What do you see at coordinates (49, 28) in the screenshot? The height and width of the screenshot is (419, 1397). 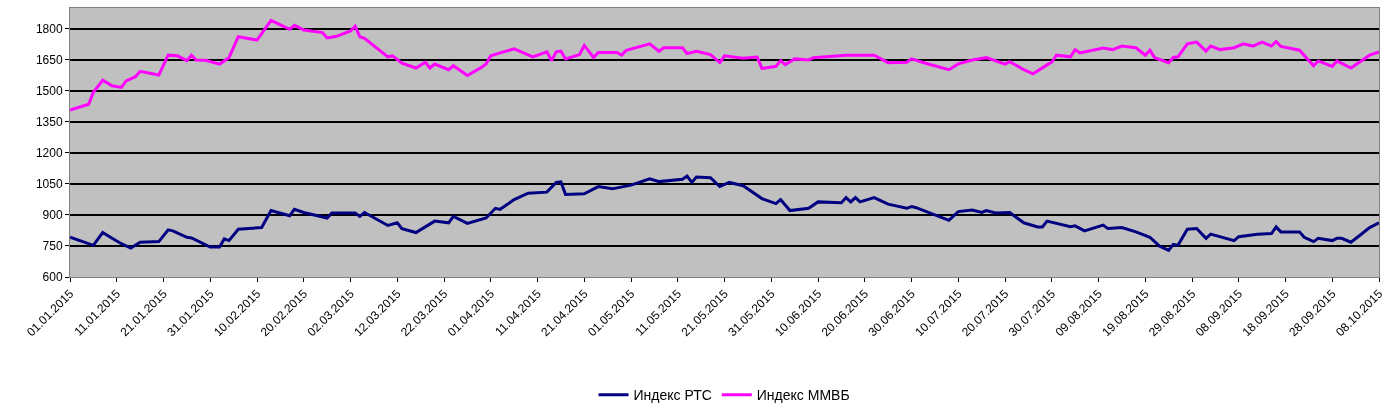 I see `y-tick-label: 1800` at bounding box center [49, 28].